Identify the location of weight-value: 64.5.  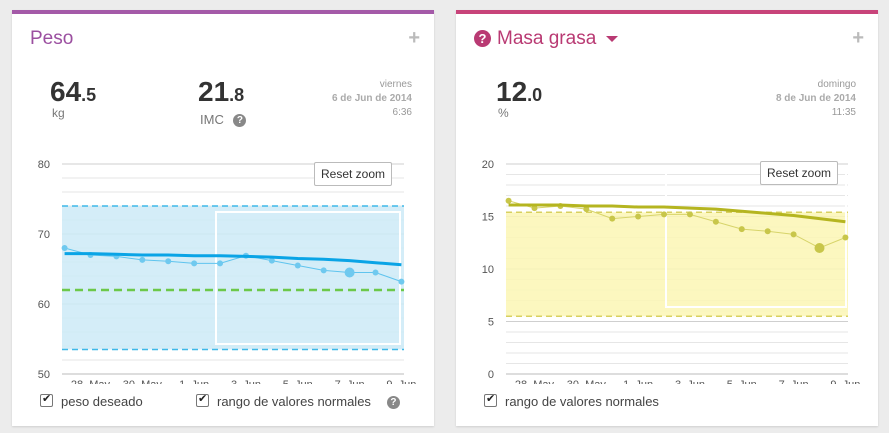
(73, 91).